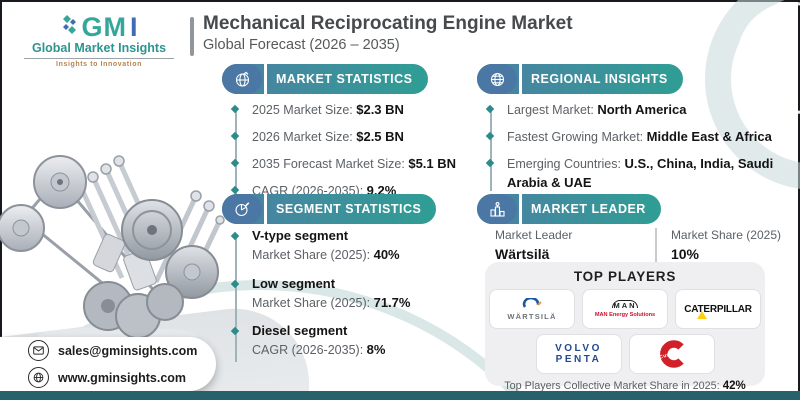 This screenshot has width=800, height=400. Describe the element at coordinates (301, 45) in the screenshot. I see `page-subtitle: Global Forecast (2026 – 2035)` at that location.